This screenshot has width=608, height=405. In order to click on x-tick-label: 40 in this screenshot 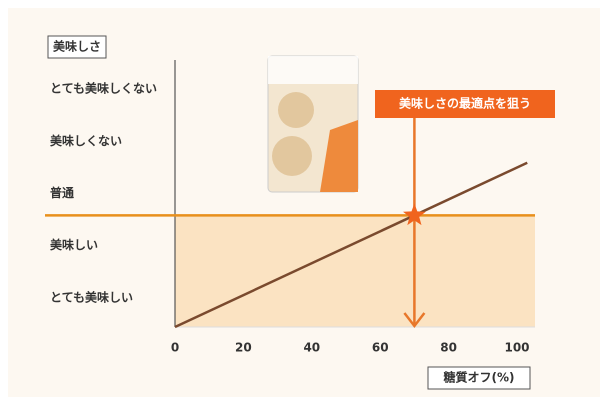, I will do `click(311, 348)`.